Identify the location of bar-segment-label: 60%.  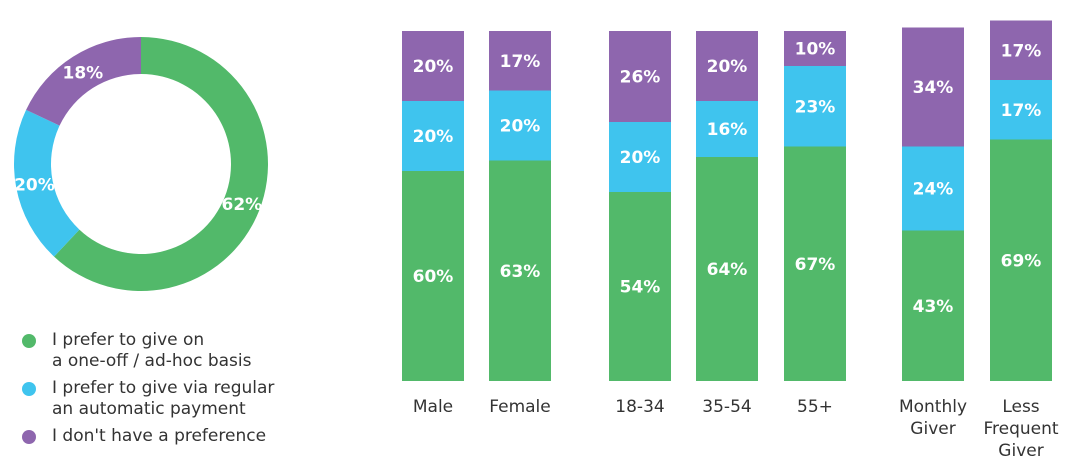
(433, 277).